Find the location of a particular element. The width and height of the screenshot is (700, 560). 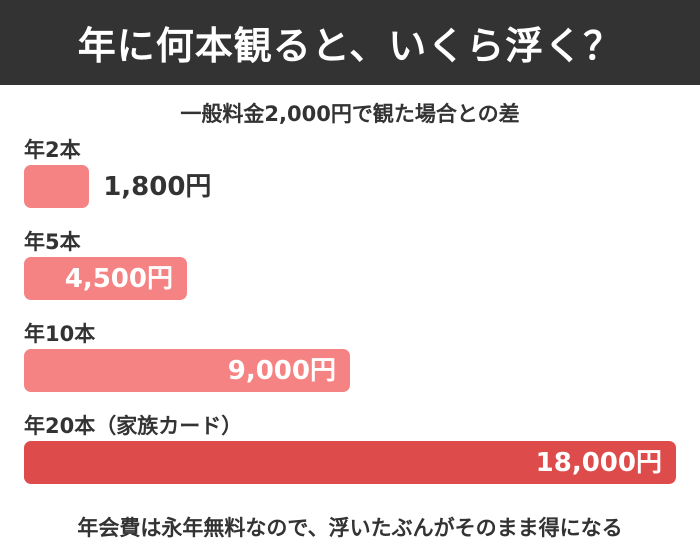

footer-note: 年会費は永年無料なので、浮いたぶんがそのまま得になる is located at coordinates (350, 528).